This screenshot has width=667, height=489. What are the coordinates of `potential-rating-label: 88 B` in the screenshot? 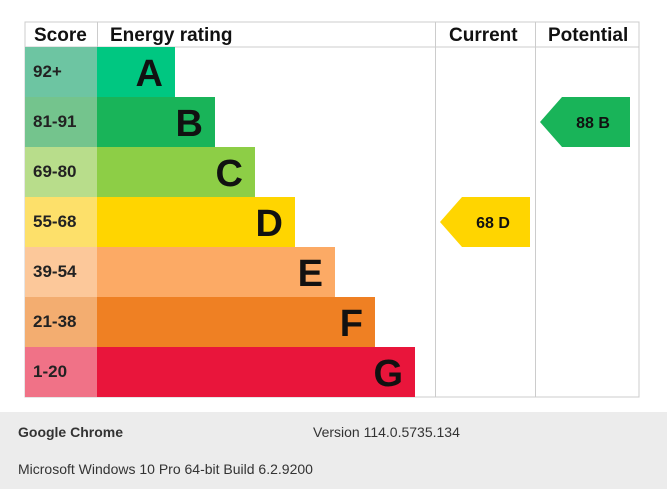 It's located at (593, 123).